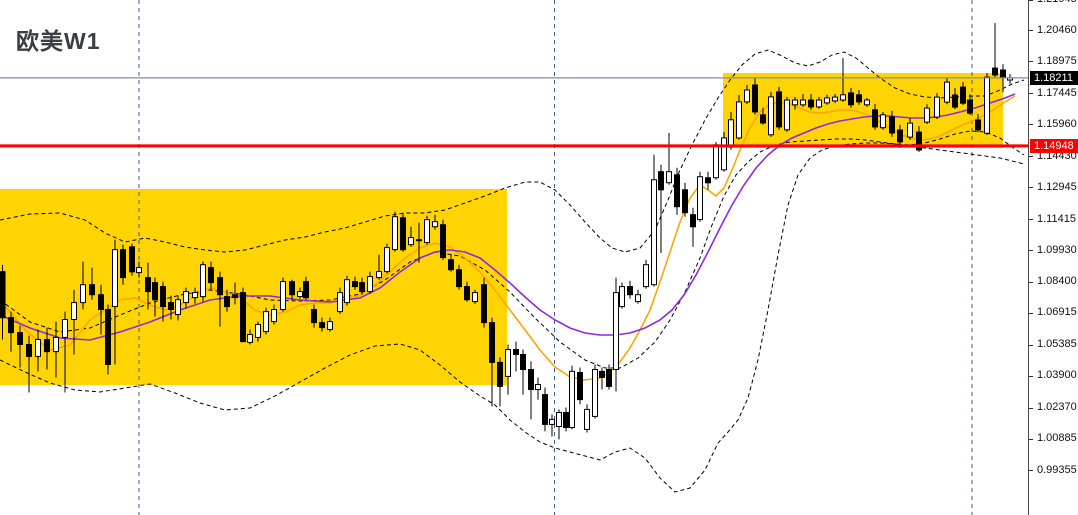 Image resolution: width=1078 pixels, height=515 pixels. Describe the element at coordinates (1057, 249) in the screenshot. I see `axis-tick-label: 1.09930` at that location.